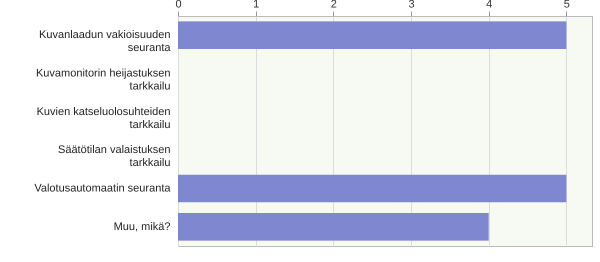 The height and width of the screenshot is (262, 600). Describe the element at coordinates (333, 5) in the screenshot. I see `x-tick-label: 2` at that location.